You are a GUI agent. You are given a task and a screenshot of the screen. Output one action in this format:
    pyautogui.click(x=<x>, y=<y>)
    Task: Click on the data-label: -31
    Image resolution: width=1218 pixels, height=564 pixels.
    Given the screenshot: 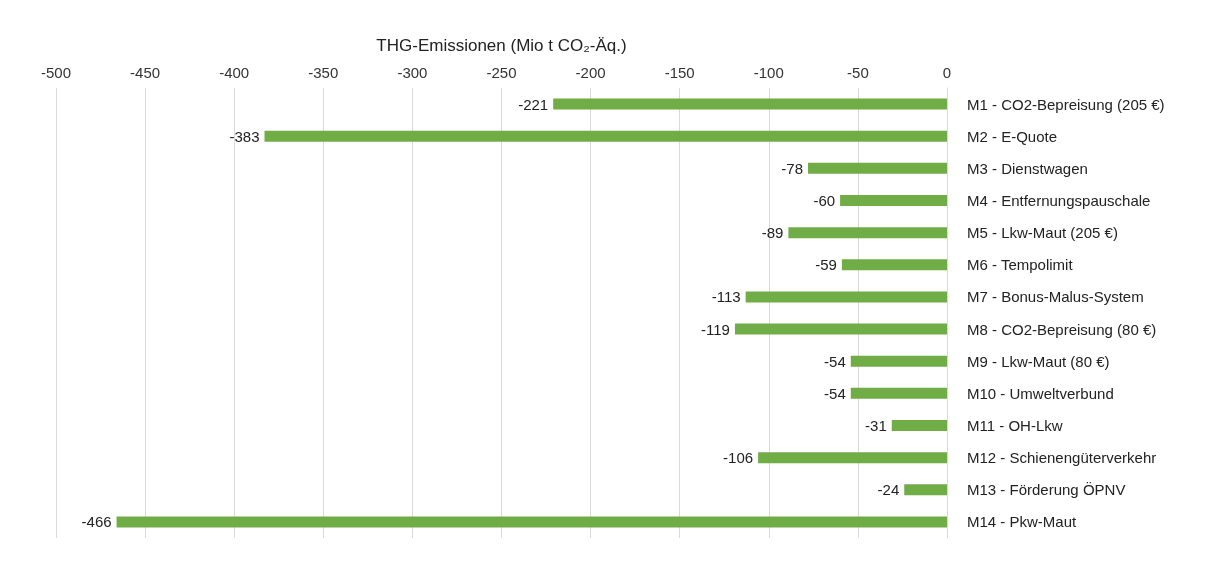 What is the action you would take?
    pyautogui.click(x=876, y=425)
    